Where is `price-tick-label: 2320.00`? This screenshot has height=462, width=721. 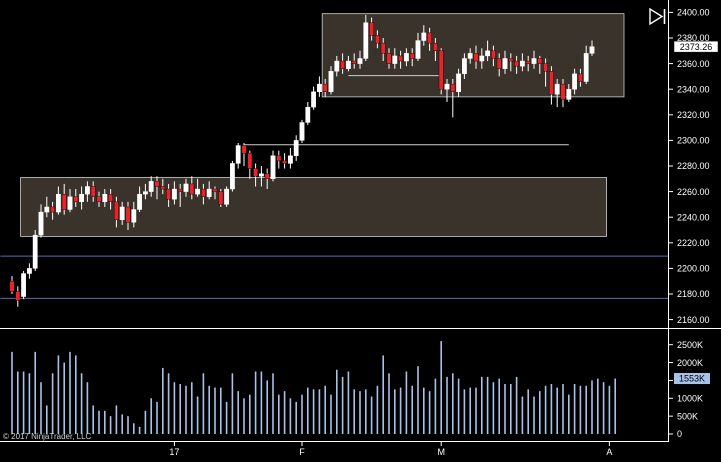
price-tick-label: 2320.00 is located at coordinates (693, 115).